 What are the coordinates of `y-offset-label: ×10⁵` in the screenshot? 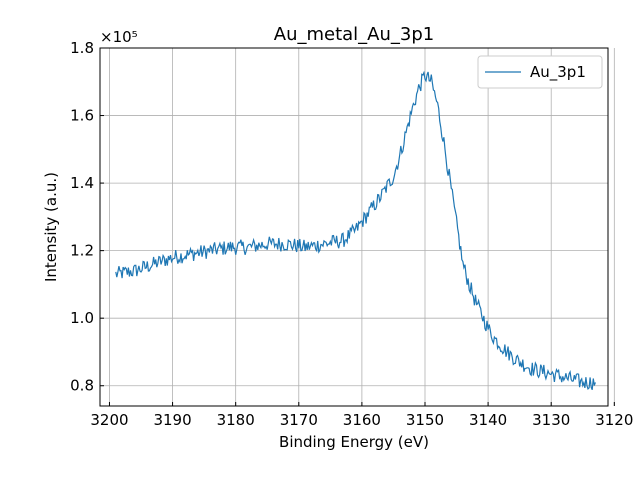 It's located at (119, 37).